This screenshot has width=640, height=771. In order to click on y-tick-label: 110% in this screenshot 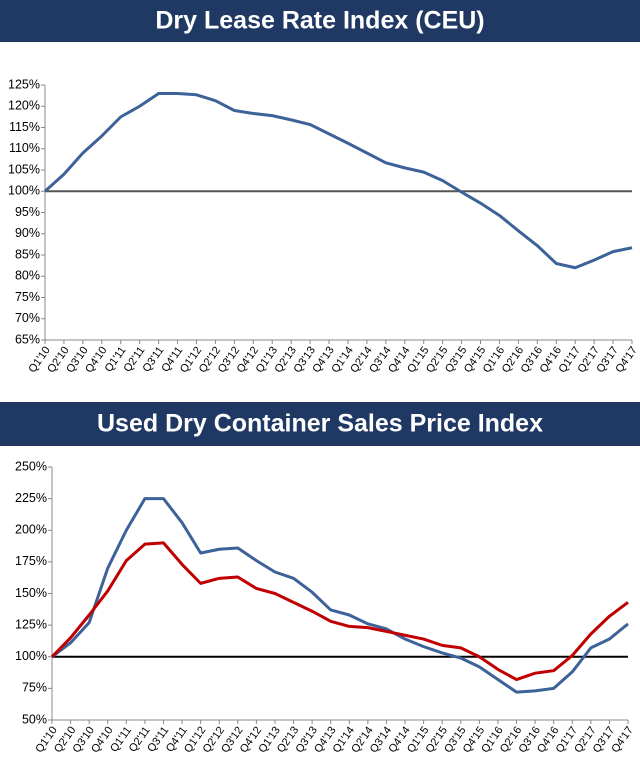, I will do `click(24, 148)`.